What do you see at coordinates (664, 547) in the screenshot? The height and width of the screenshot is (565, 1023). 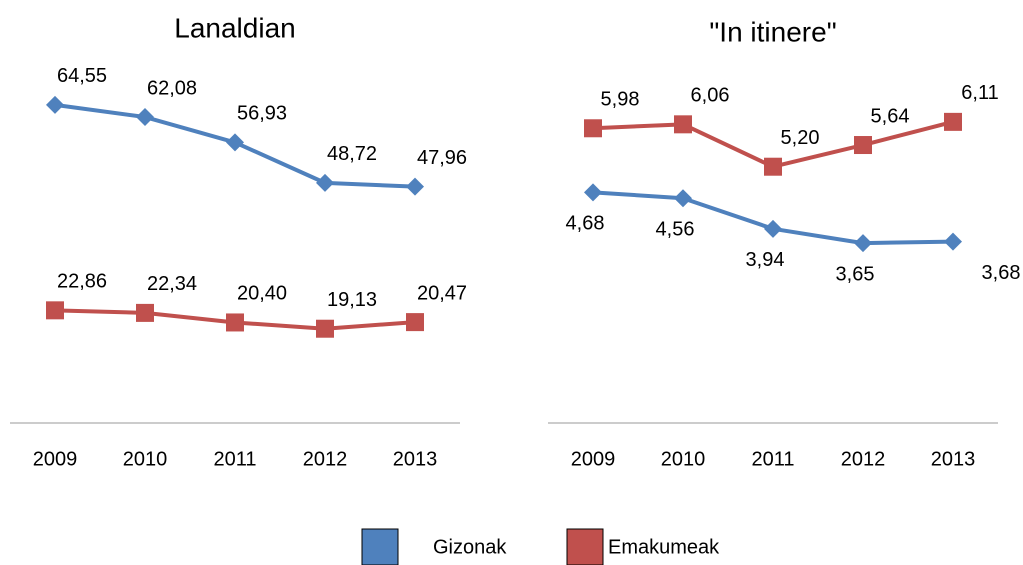 I see `legend-label: Emakumeak` at bounding box center [664, 547].